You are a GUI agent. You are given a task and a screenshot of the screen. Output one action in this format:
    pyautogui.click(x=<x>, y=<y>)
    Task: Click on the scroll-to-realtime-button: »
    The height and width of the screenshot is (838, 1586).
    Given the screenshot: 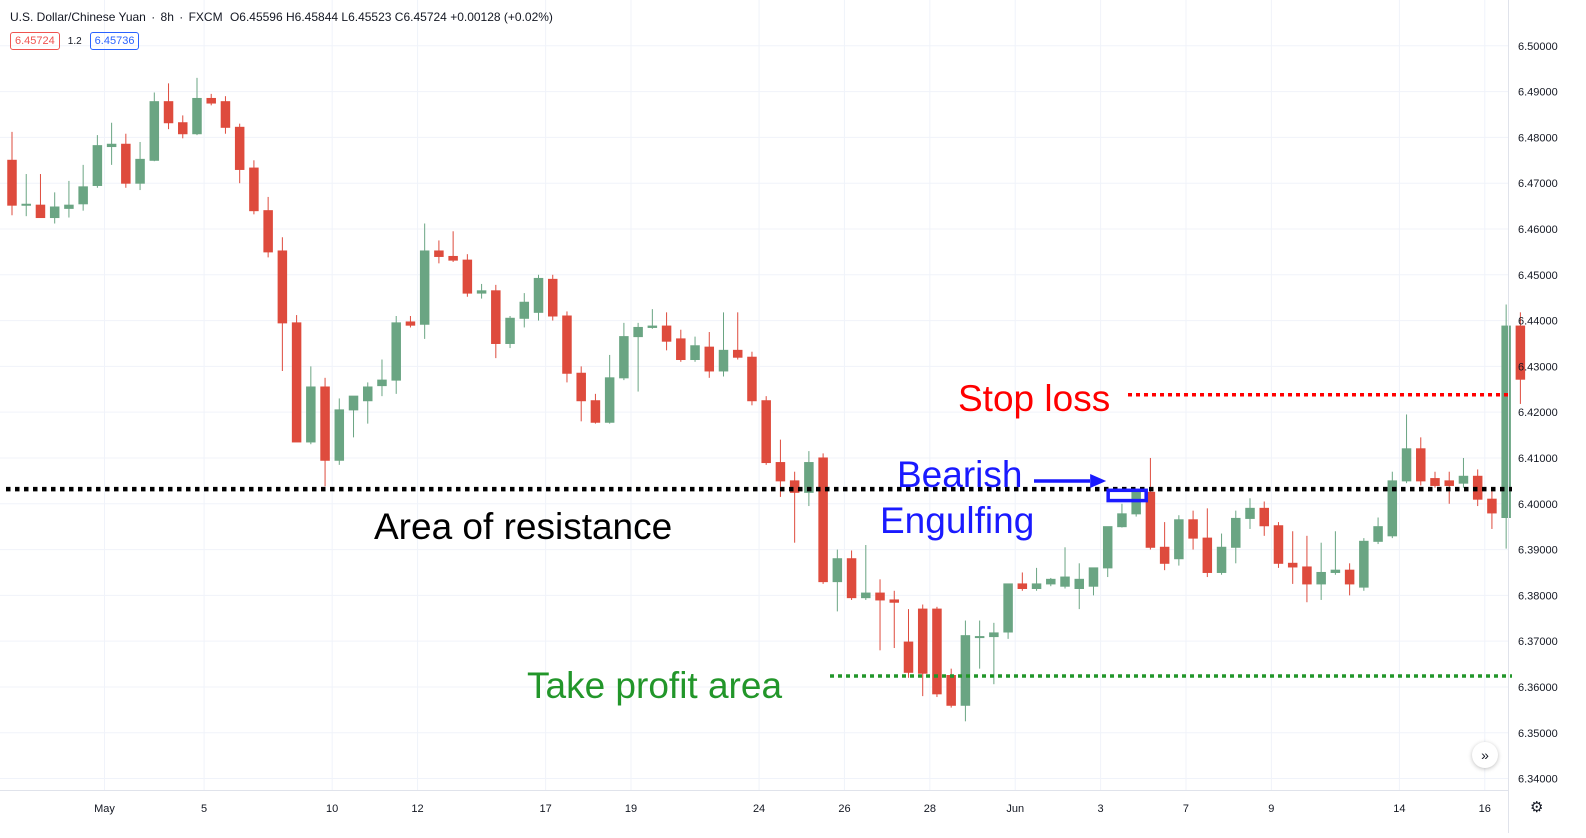 What is the action you would take?
    pyautogui.click(x=1485, y=755)
    